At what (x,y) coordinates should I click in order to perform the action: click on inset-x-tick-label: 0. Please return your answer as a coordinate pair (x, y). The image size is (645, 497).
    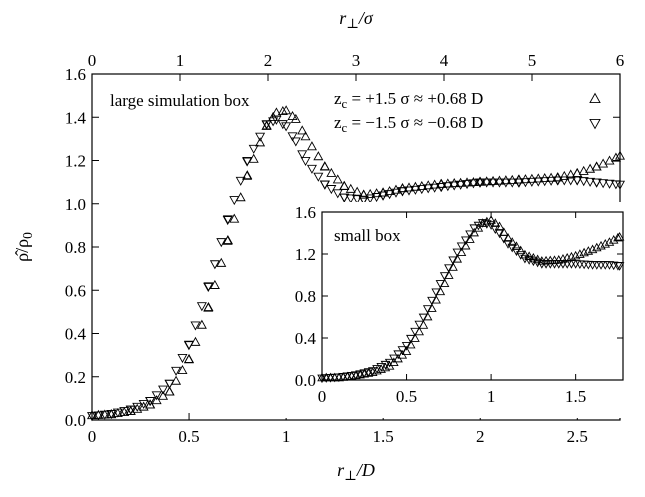
    Looking at the image, I should click on (322, 396).